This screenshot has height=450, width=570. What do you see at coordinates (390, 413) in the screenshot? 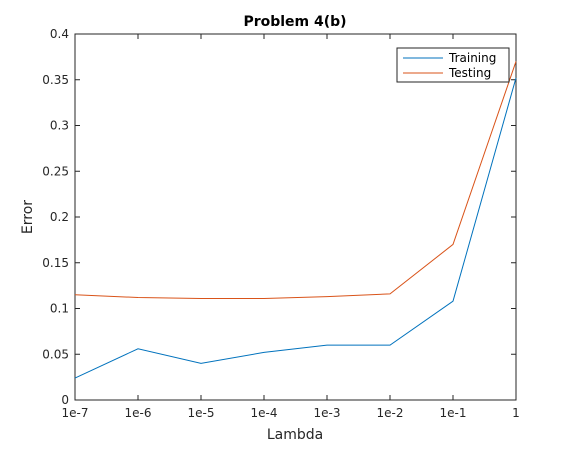
I see `x-tick-label: 1e-2` at bounding box center [390, 413].